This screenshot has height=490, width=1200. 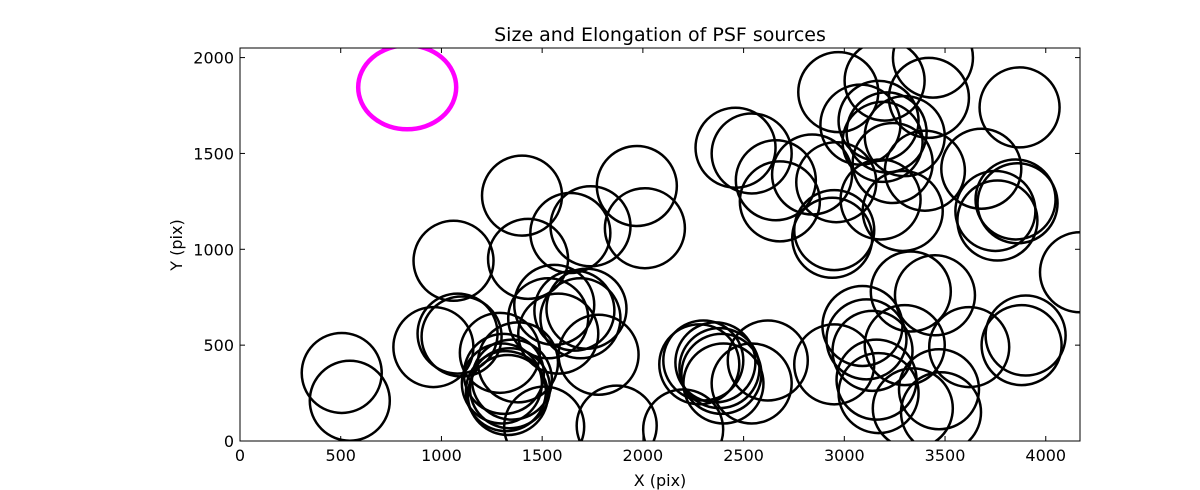 What do you see at coordinates (213, 153) in the screenshot?
I see `y-tick-label: 1500` at bounding box center [213, 153].